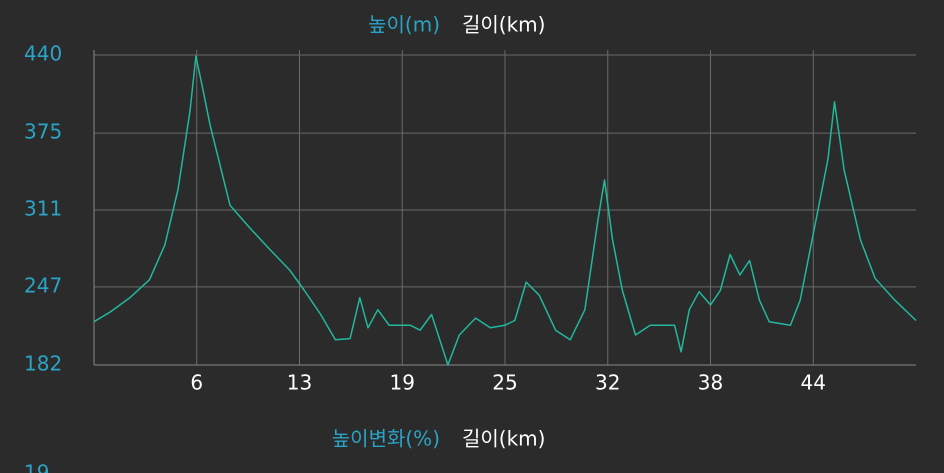 The image size is (944, 473). What do you see at coordinates (43, 285) in the screenshot?
I see `y-tick-label: 247` at bounding box center [43, 285].